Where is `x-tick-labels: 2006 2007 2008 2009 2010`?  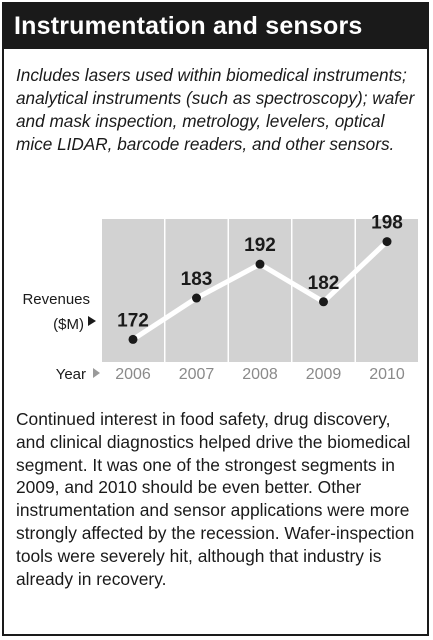 x-tick-labels: 2006 2007 2008 2009 2010 is located at coordinates (260, 374).